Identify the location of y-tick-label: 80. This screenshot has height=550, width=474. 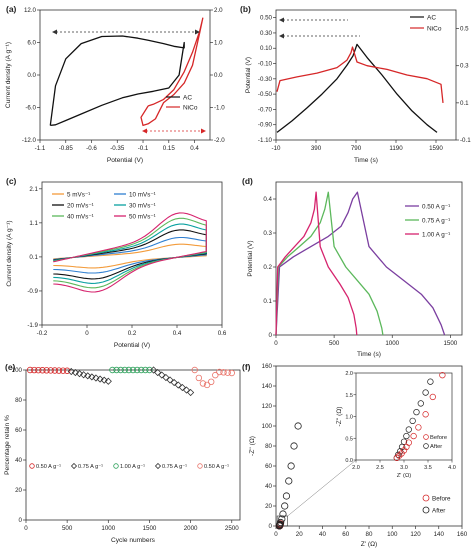
(18, 400).